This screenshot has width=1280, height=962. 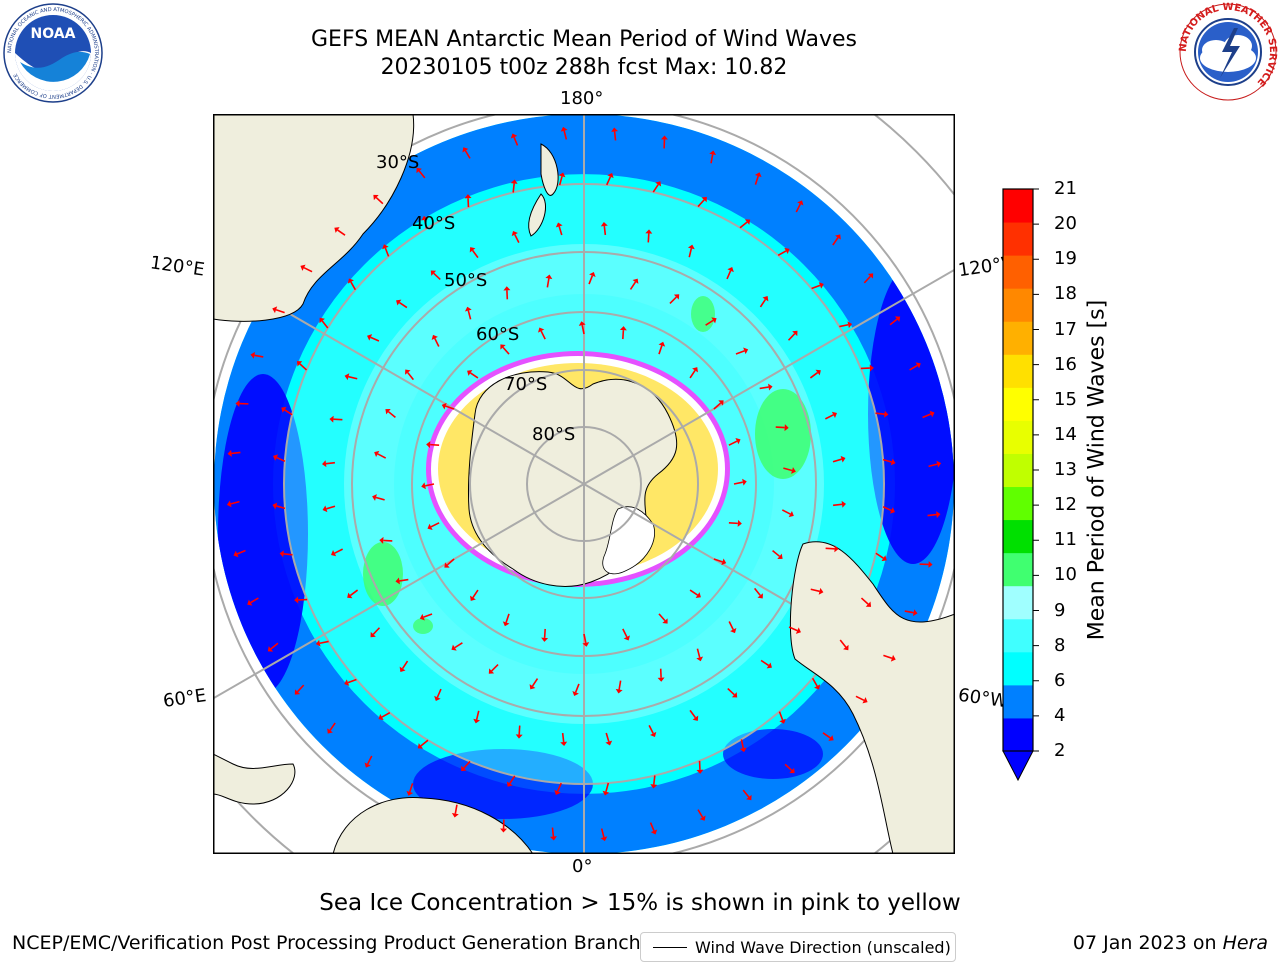 I want to click on lon-label-0: 0°, so click(x=582, y=866).